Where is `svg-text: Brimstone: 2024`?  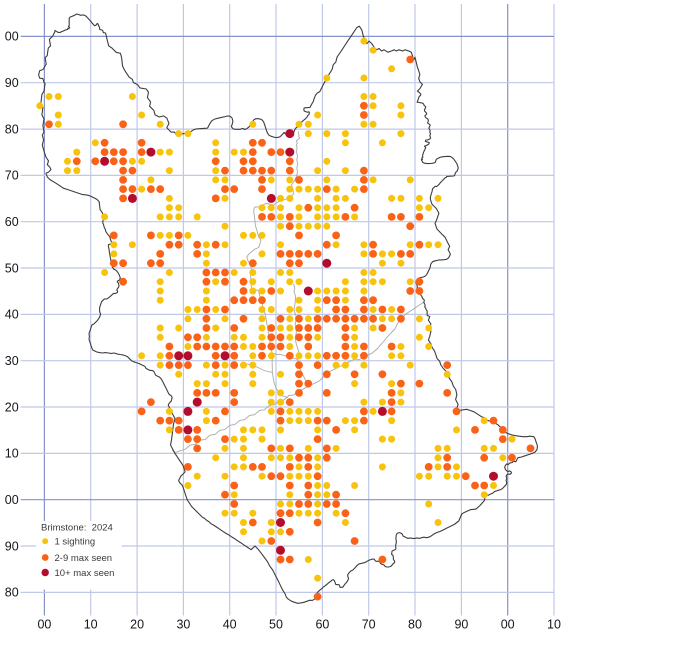
svg-text: Brimstone: 2024 is located at coordinates (77, 528).